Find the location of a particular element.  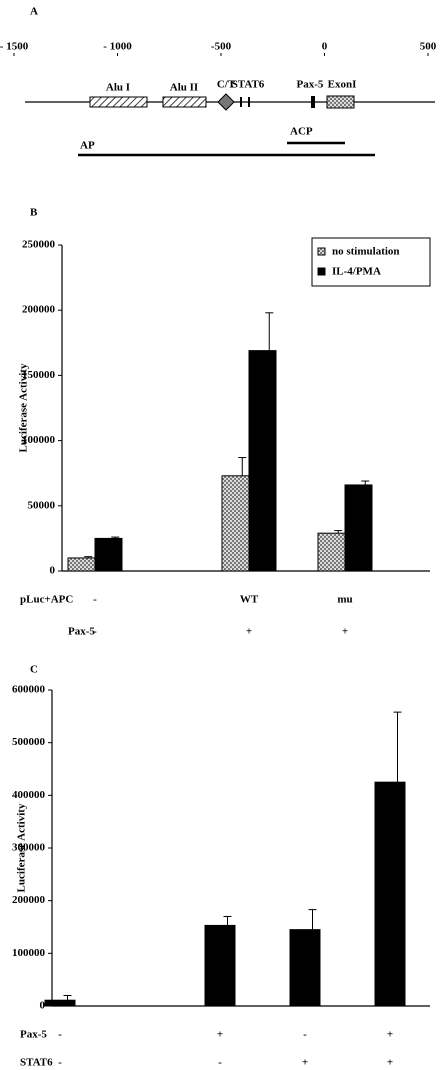

fragment-label: ACP is located at coordinates (301, 132).